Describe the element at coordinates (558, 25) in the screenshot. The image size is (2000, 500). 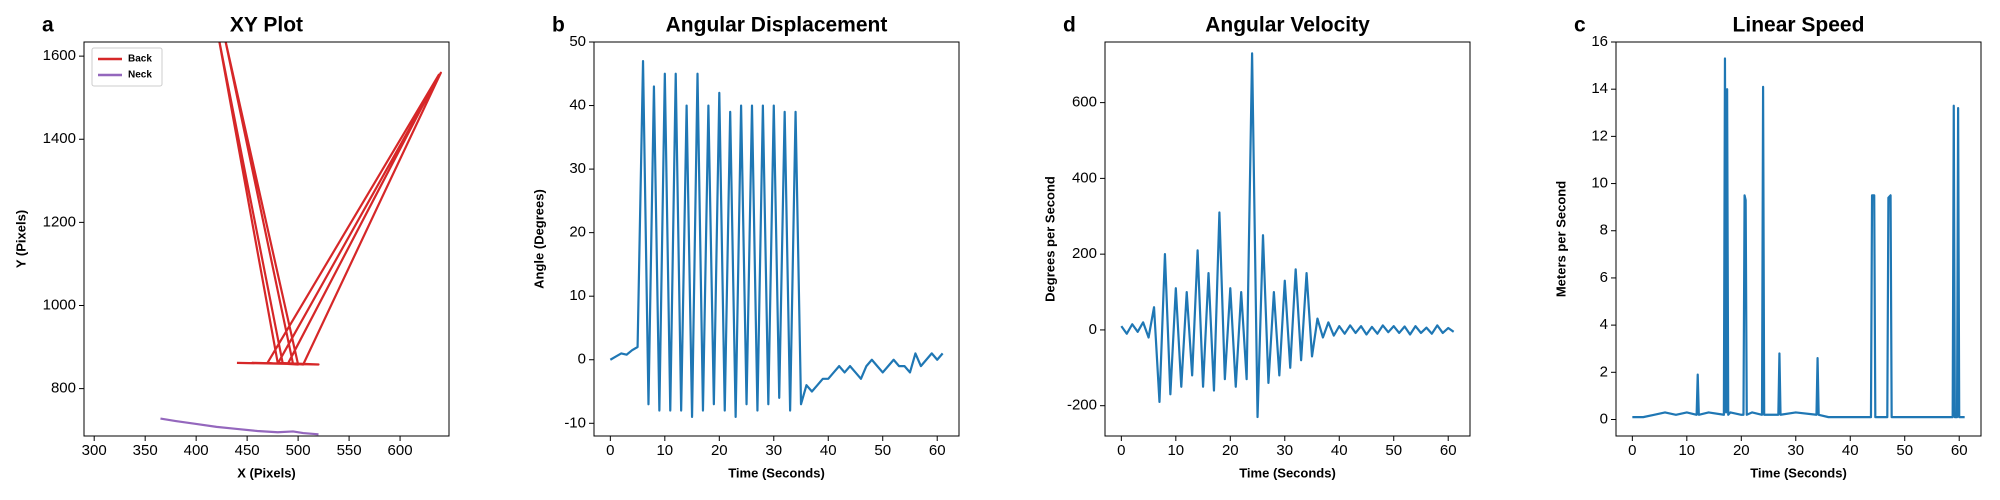
I see `panel-label: b` at that location.